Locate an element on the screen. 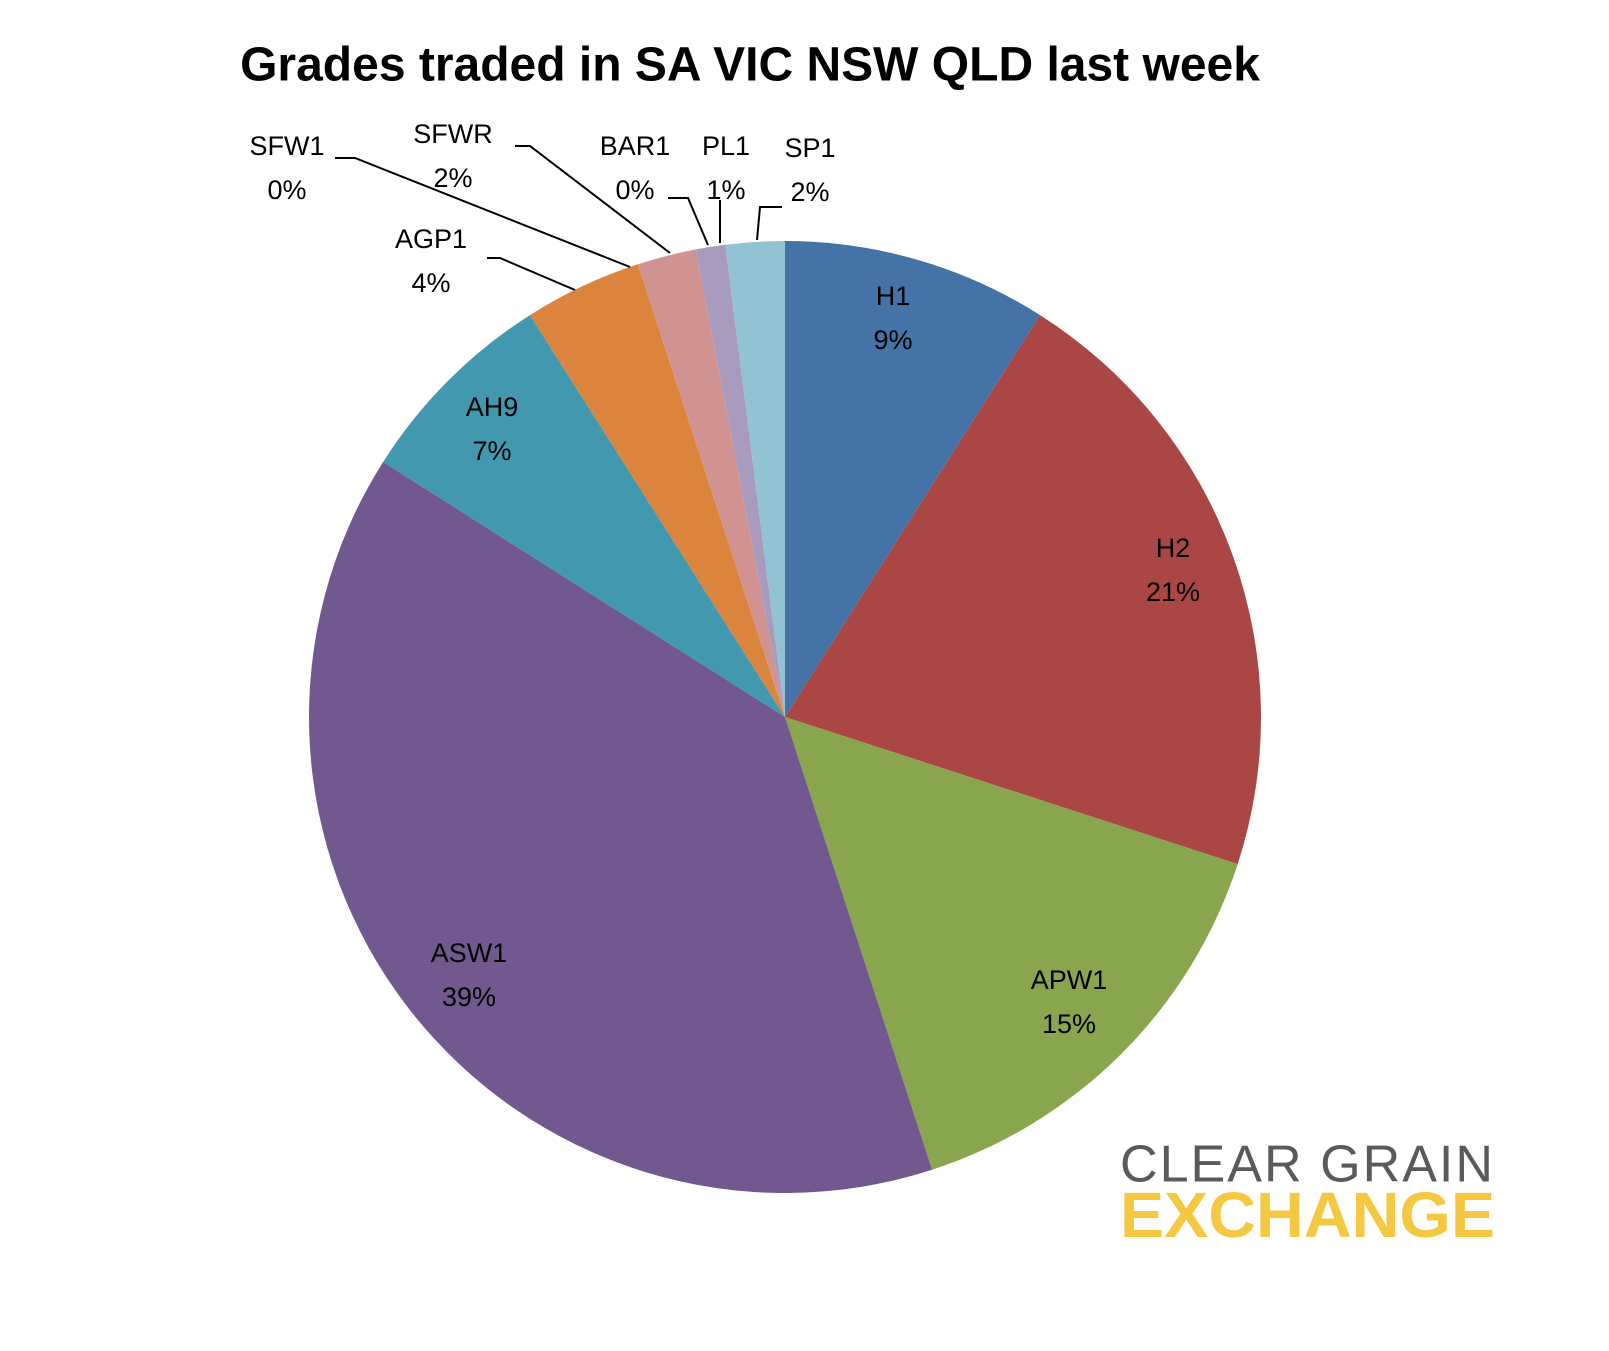 This screenshot has width=1609, height=1351. slice-label: AGP1 is located at coordinates (431, 239).